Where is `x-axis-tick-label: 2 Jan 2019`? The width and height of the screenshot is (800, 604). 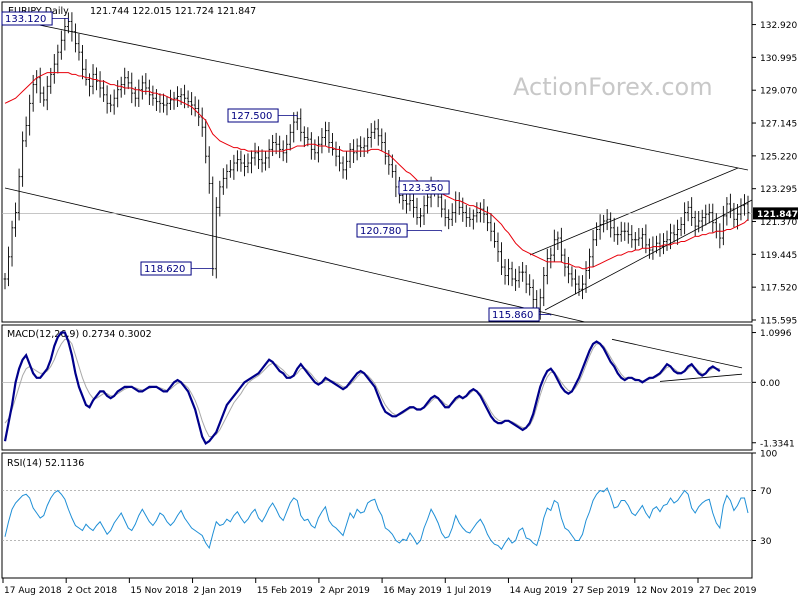 x-axis-tick-label: 2 Jan 2019 is located at coordinates (218, 591).